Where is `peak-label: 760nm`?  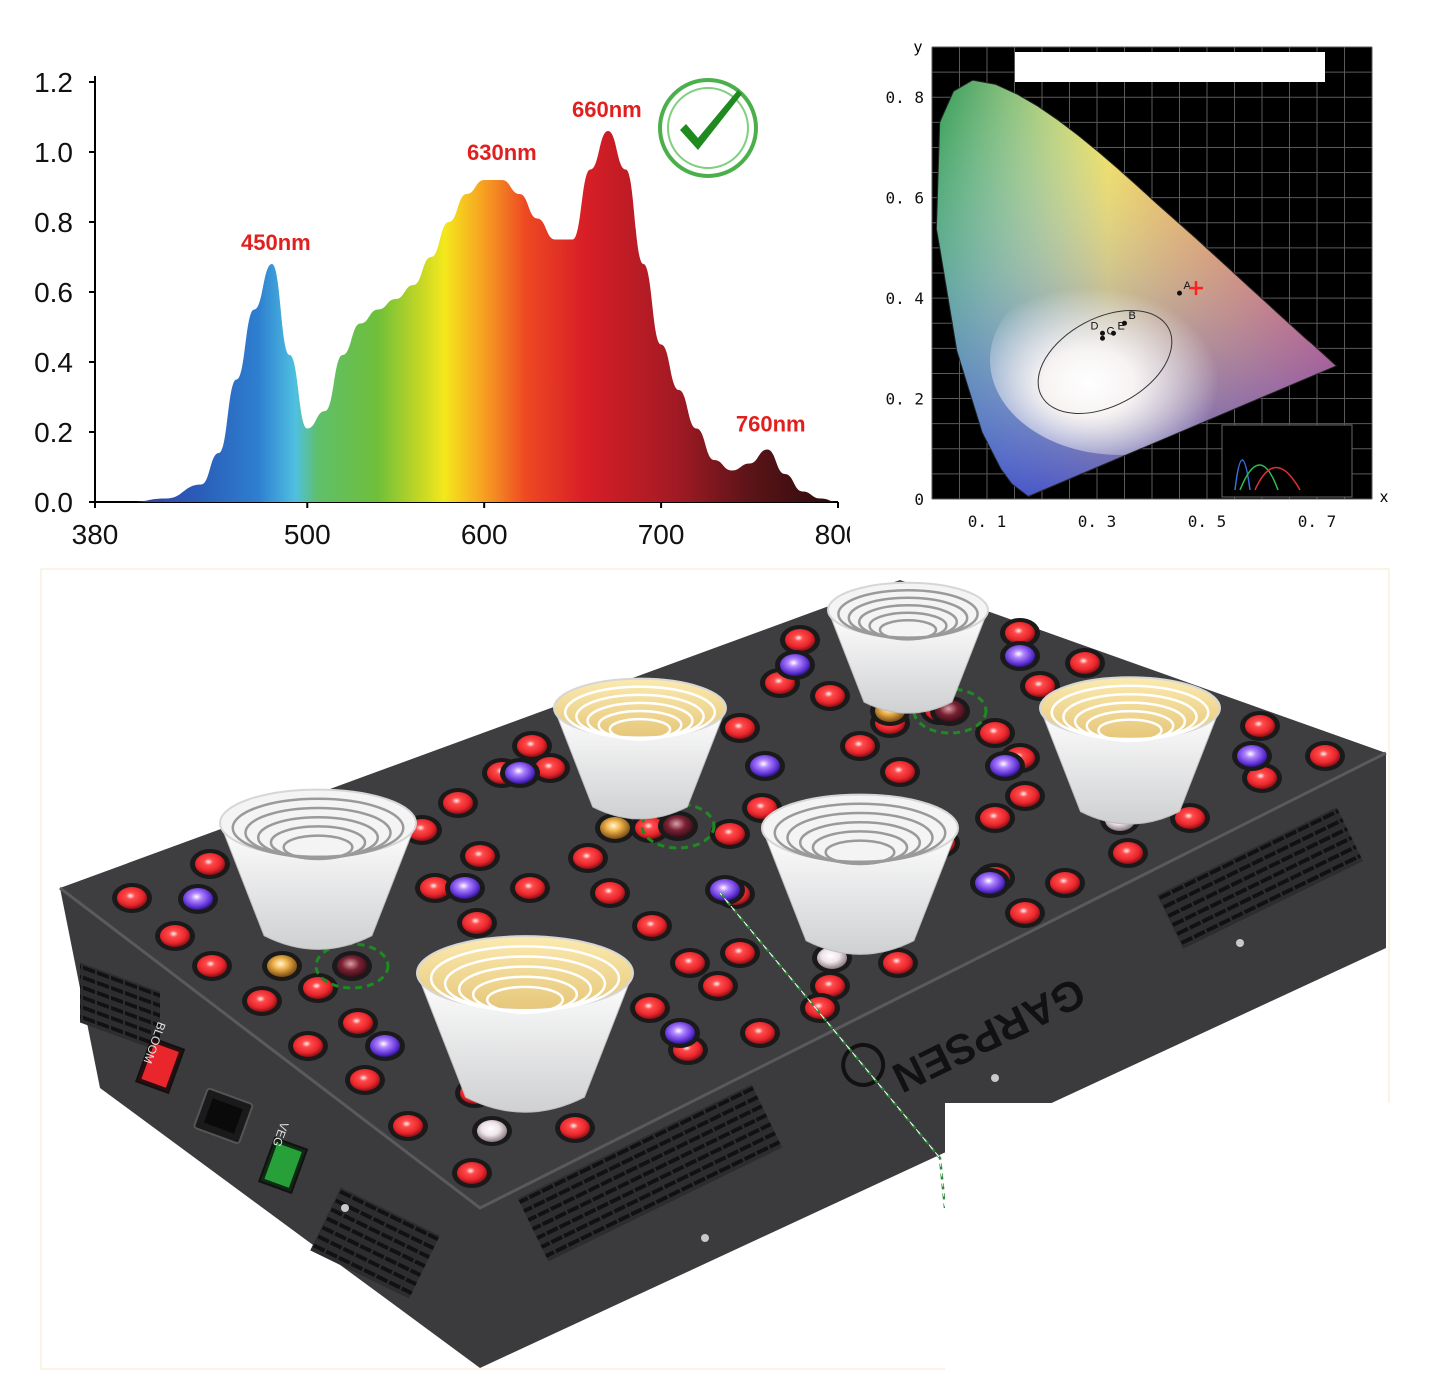
peak-label: 760nm is located at coordinates (771, 424).